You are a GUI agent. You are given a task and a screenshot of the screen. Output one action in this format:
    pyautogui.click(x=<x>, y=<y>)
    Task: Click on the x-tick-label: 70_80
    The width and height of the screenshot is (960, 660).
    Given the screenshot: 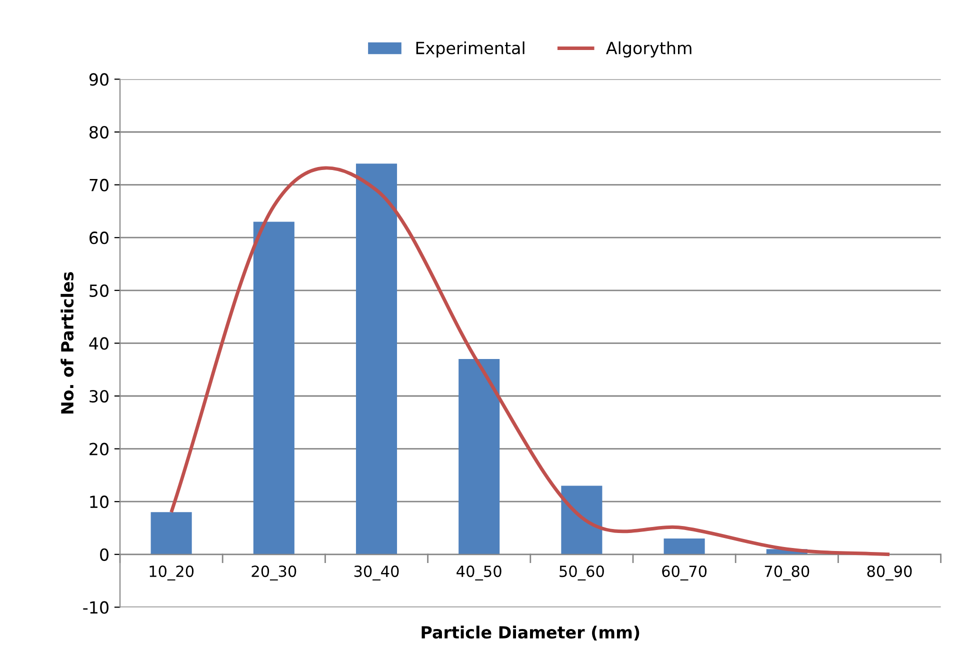 What is the action you would take?
    pyautogui.click(x=787, y=573)
    